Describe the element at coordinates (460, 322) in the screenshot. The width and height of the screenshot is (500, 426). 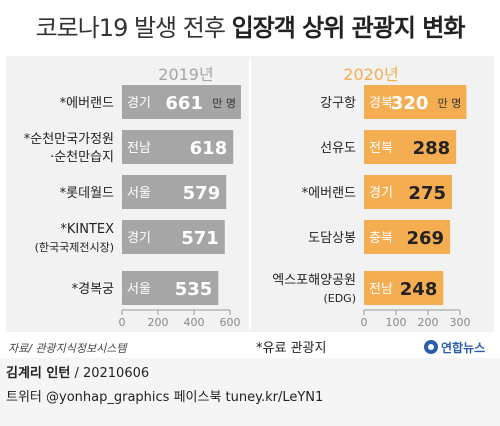
I see `x-tick-label-1-3: 300` at that location.